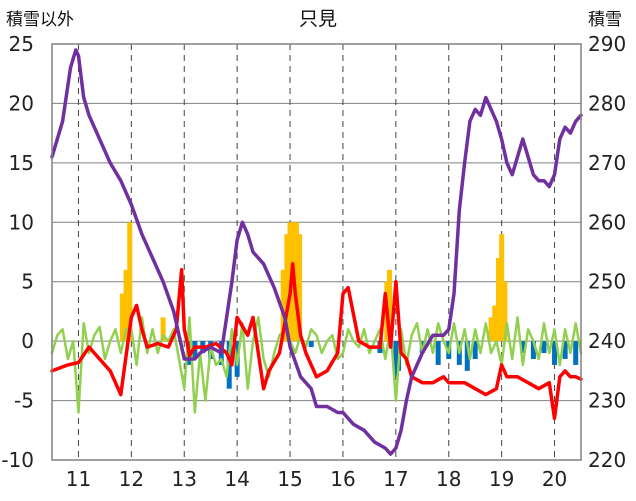 The height and width of the screenshot is (501, 636). I want to click on x-tick-label: 14, so click(236, 479).